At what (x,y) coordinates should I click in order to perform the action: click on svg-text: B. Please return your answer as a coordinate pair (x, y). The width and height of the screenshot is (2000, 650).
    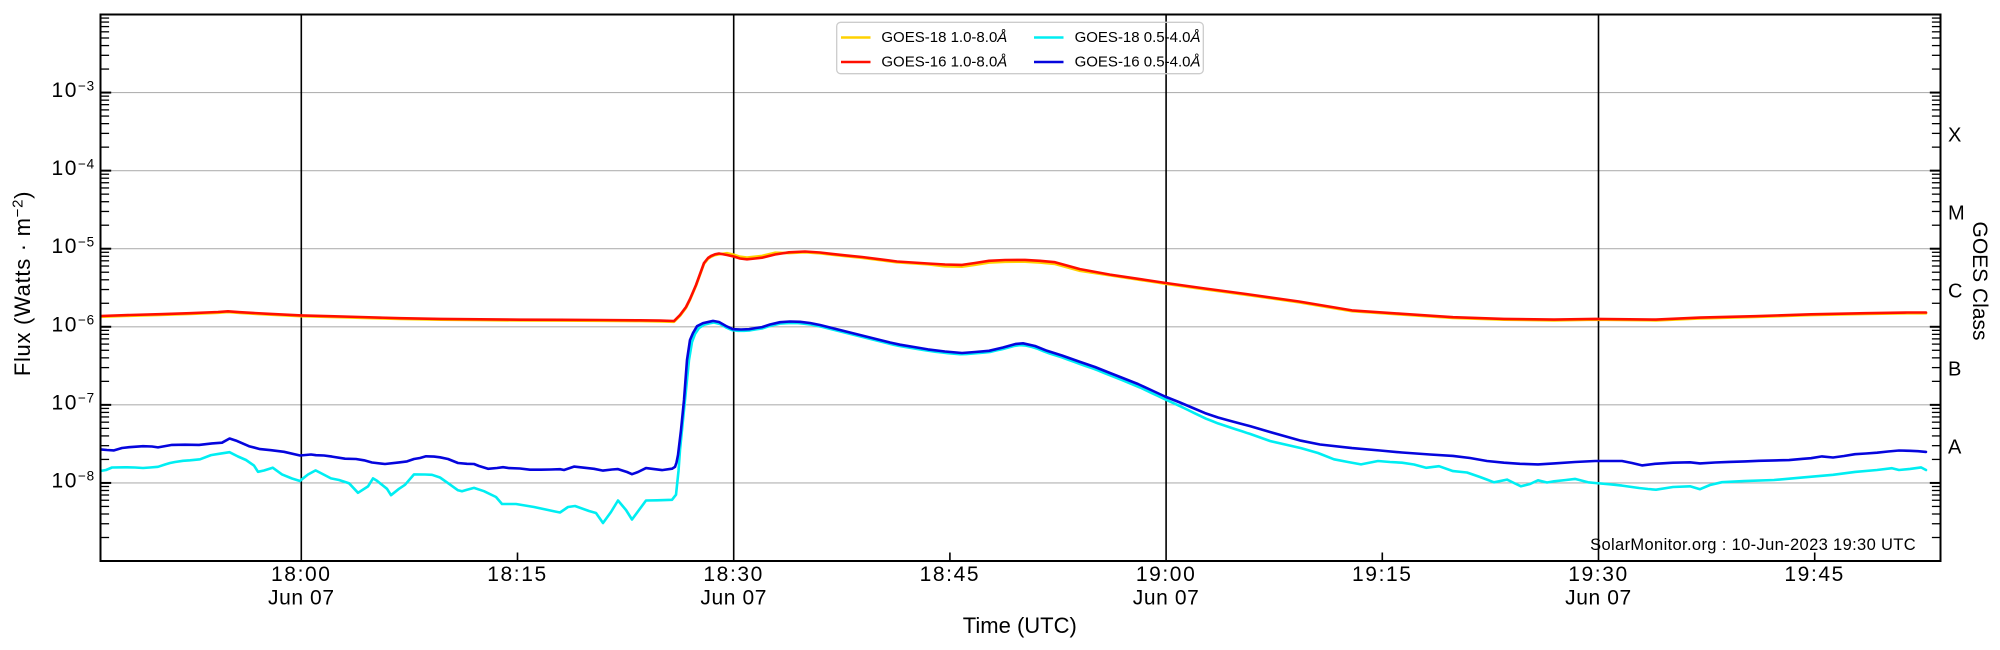
    Looking at the image, I should click on (1954, 370).